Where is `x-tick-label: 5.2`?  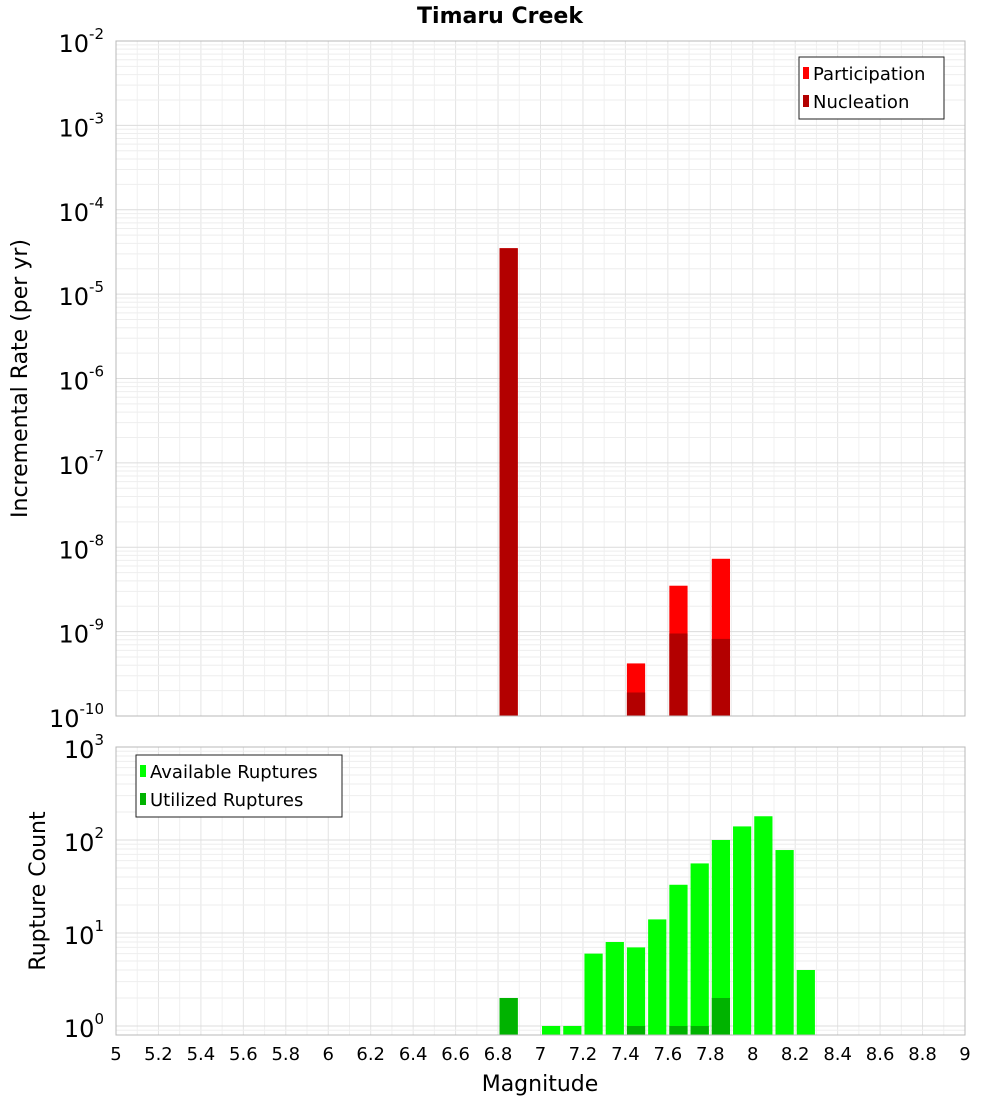
x-tick-label: 5.2 is located at coordinates (158, 1054).